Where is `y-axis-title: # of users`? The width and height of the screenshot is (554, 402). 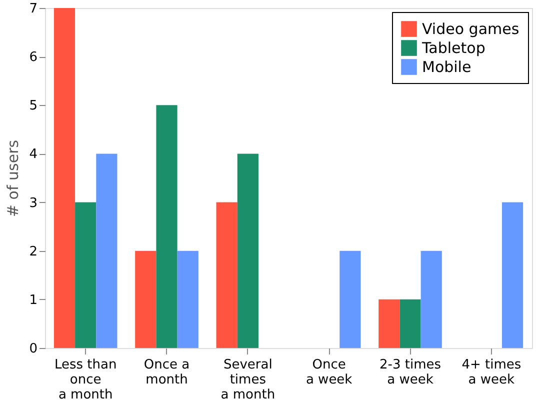
y-axis-title: # of users is located at coordinates (13, 179).